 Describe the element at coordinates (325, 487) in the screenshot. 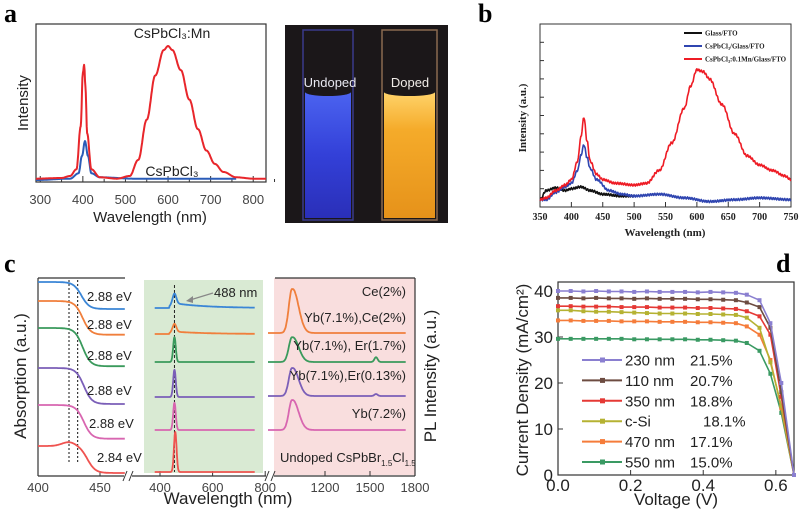

I see `panel-c-x-tick-label: 1200` at that location.